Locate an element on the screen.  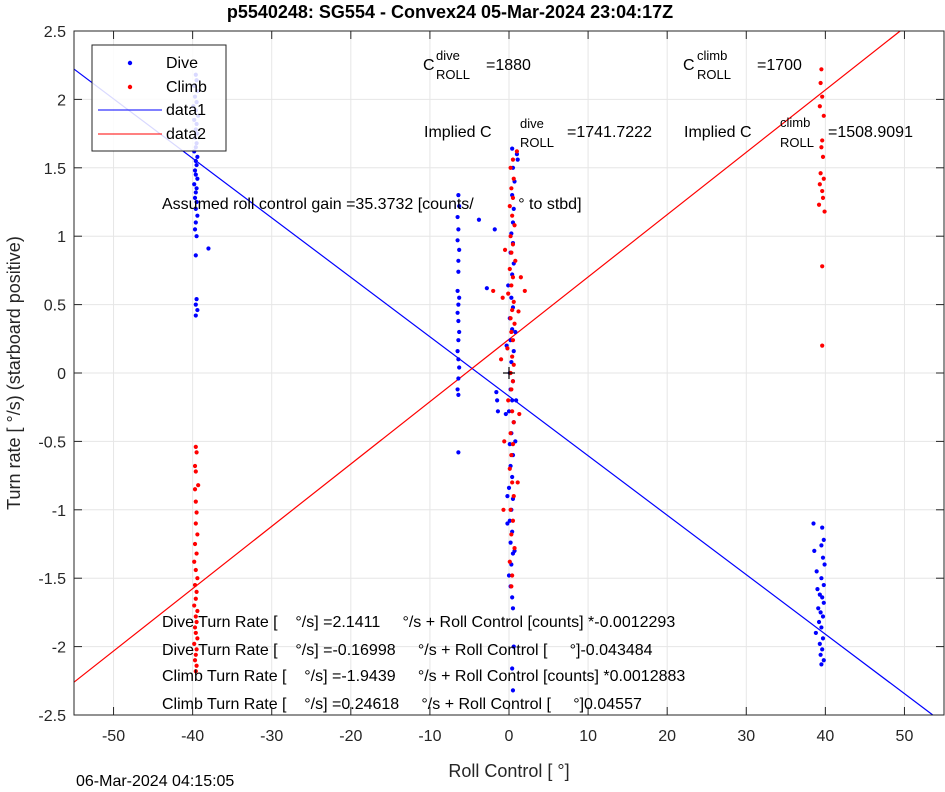
svg-text: climb is located at coordinates (712, 55).